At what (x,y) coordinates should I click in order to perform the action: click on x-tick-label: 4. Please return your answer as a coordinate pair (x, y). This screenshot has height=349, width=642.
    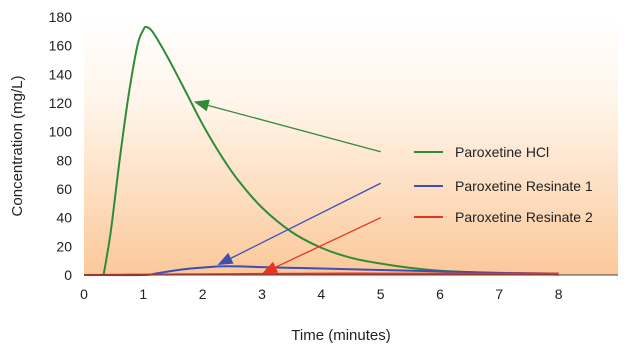
    Looking at the image, I should click on (321, 294).